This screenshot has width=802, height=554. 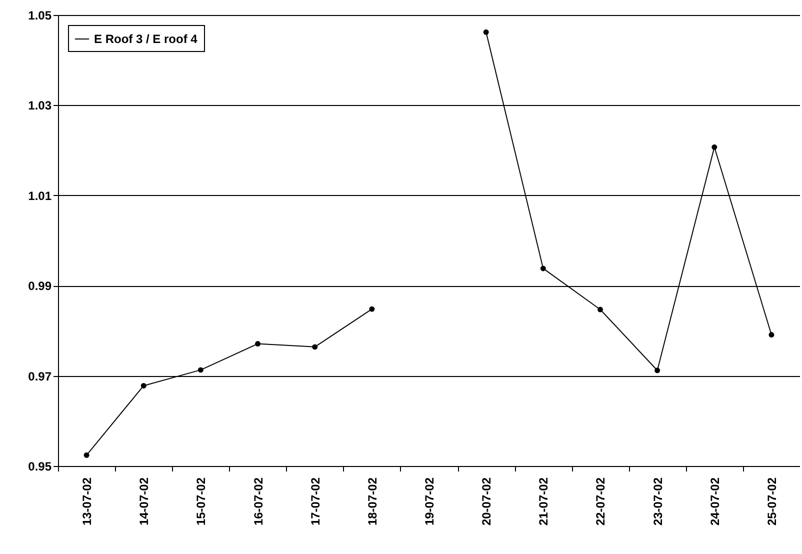 I want to click on x-tick-label: 21-07-02, so click(x=543, y=501).